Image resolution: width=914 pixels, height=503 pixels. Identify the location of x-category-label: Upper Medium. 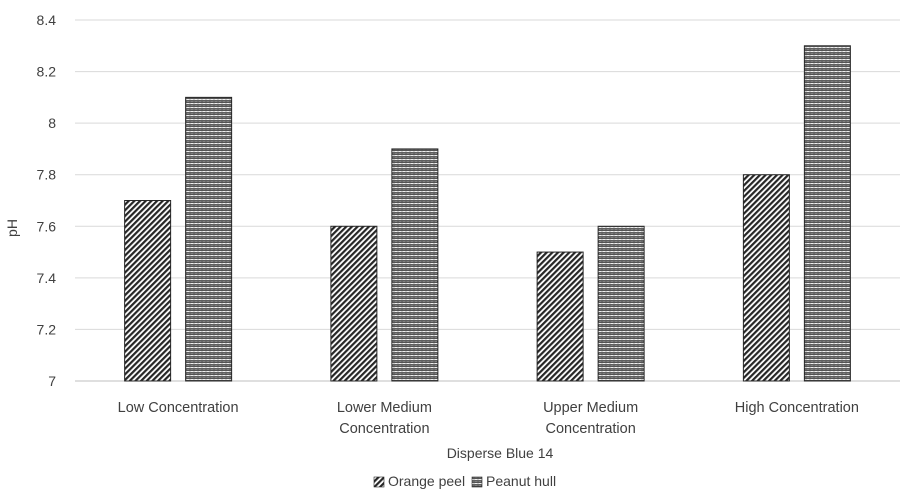
(590, 408).